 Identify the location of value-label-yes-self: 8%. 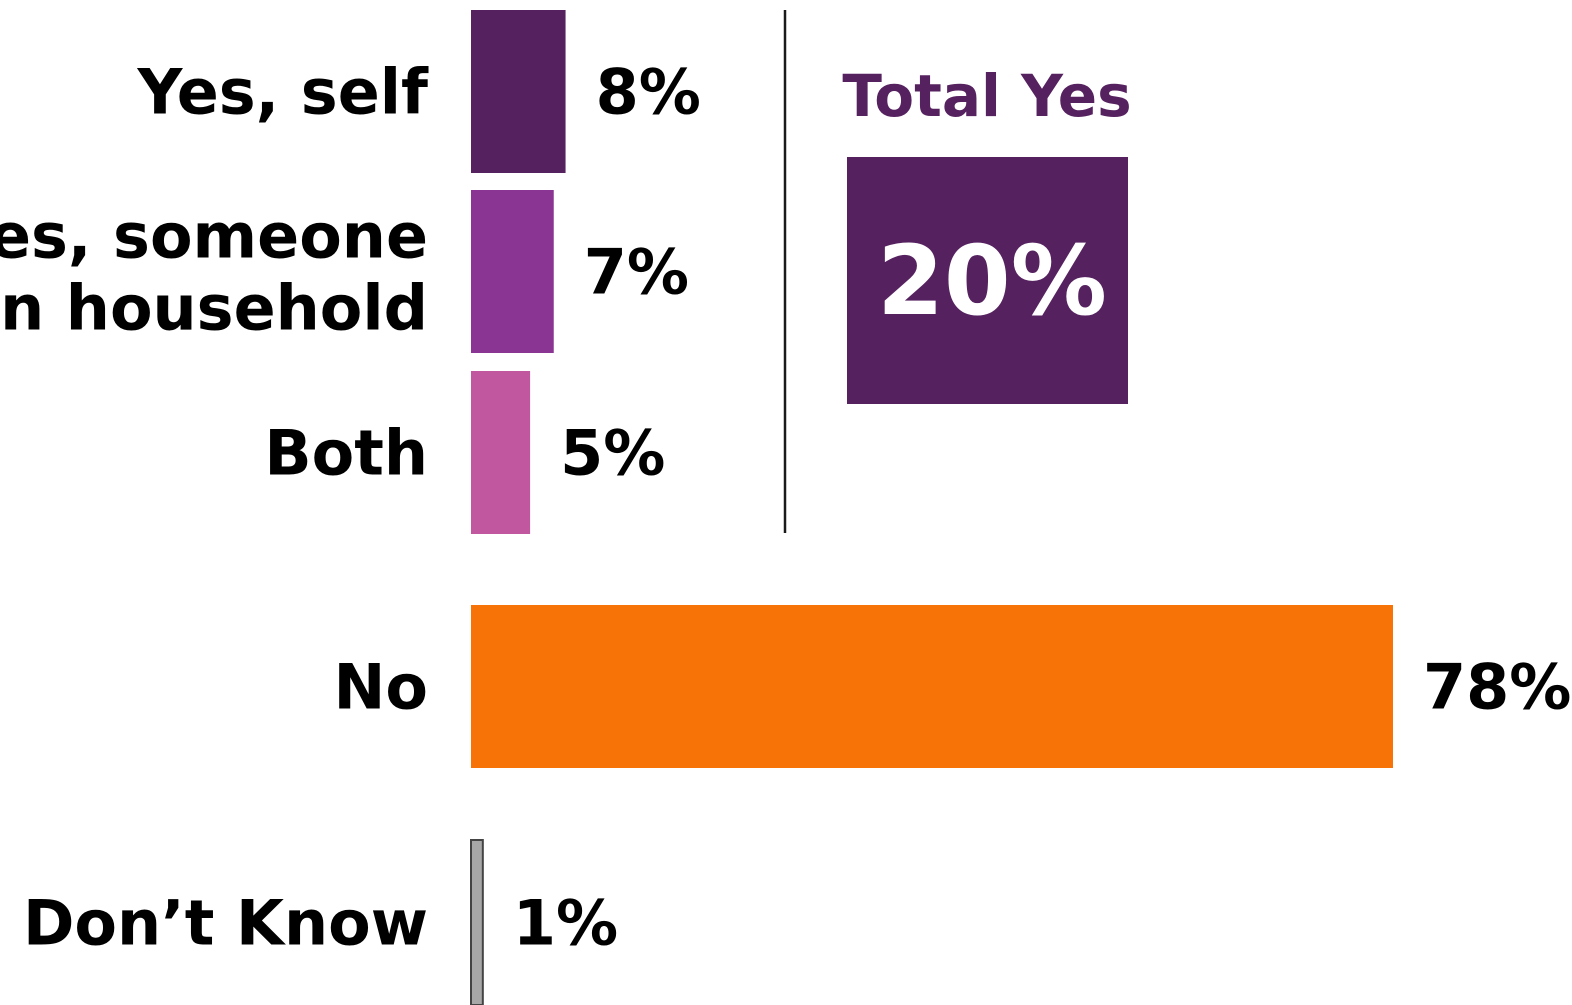
(648, 92).